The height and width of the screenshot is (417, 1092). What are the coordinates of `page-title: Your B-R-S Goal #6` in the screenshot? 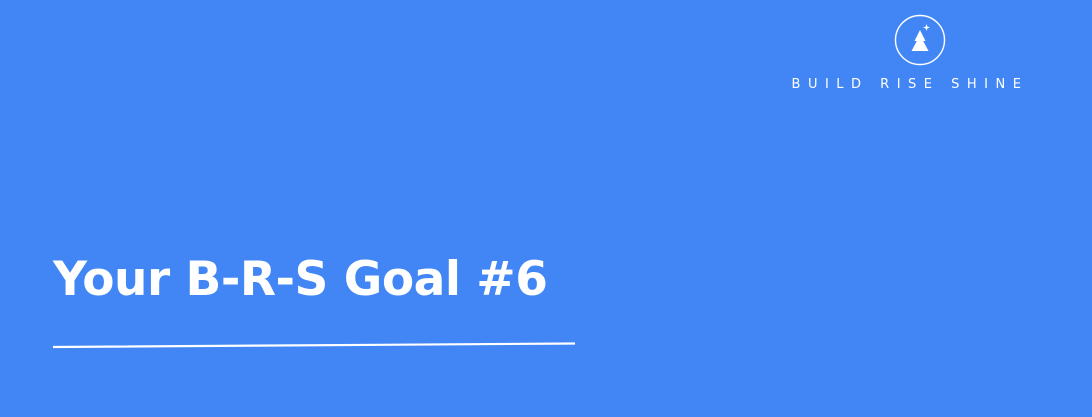 It's located at (300, 279).